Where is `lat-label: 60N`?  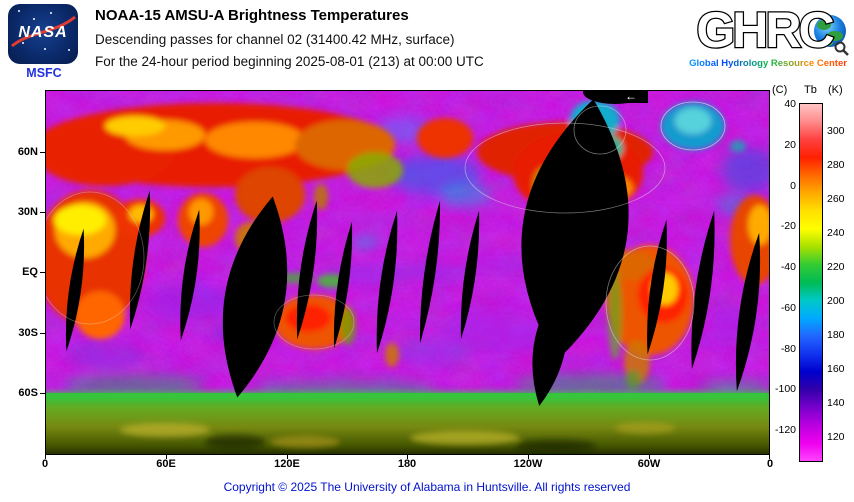 lat-label: 60N is located at coordinates (27, 152).